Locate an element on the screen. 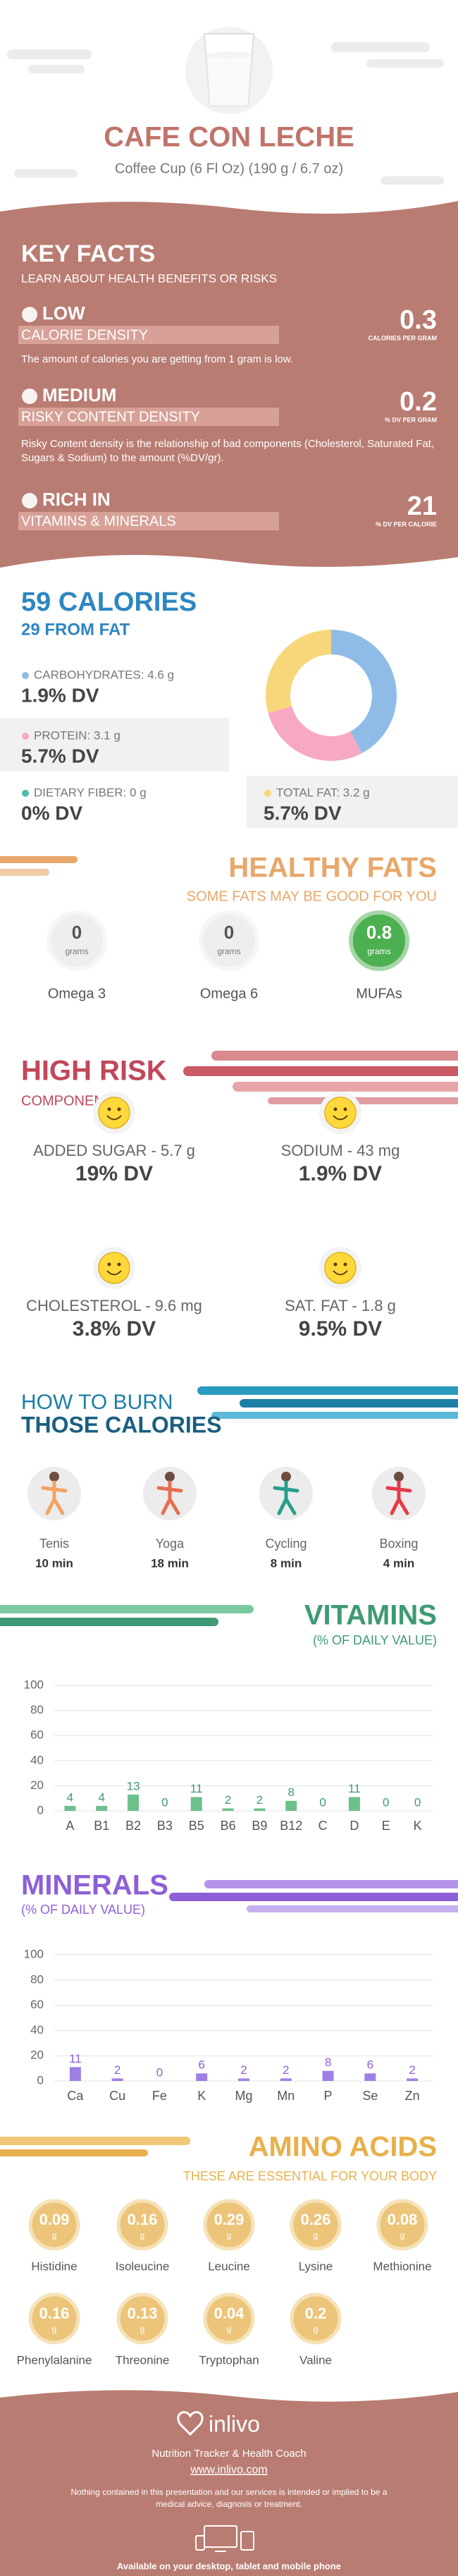  x-tick-label: Se is located at coordinates (370, 2096).